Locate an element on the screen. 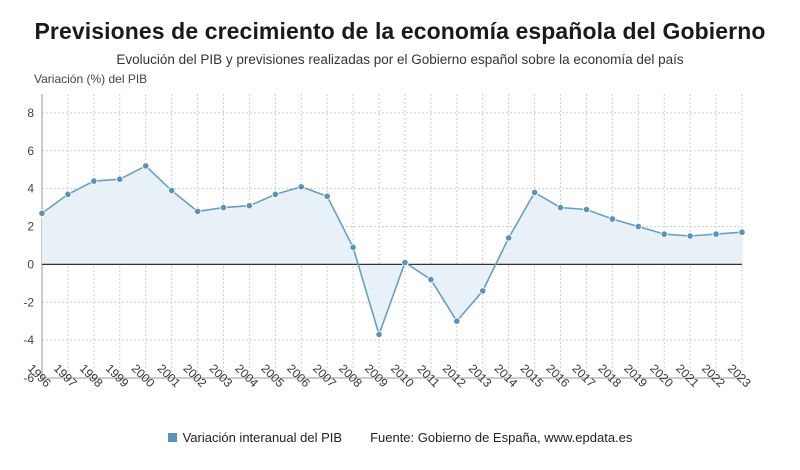  y-tick-label: 6 is located at coordinates (30, 151).